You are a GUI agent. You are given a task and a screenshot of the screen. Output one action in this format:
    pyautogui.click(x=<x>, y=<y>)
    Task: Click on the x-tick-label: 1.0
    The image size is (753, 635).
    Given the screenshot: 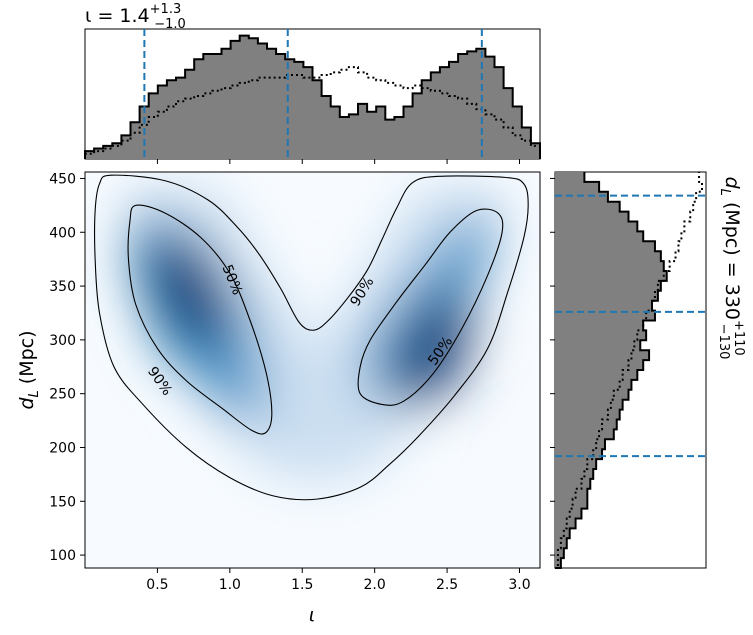 What is the action you would take?
    pyautogui.click(x=230, y=585)
    